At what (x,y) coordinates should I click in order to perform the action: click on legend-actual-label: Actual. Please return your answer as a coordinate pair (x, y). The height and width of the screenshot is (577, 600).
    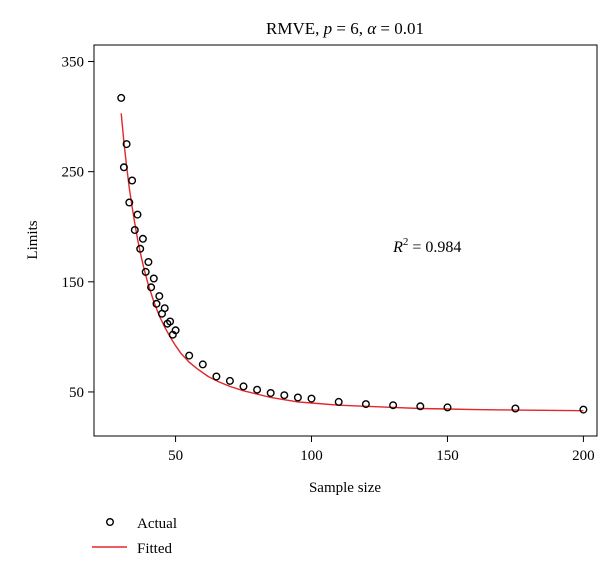
    Looking at the image, I should click on (157, 524).